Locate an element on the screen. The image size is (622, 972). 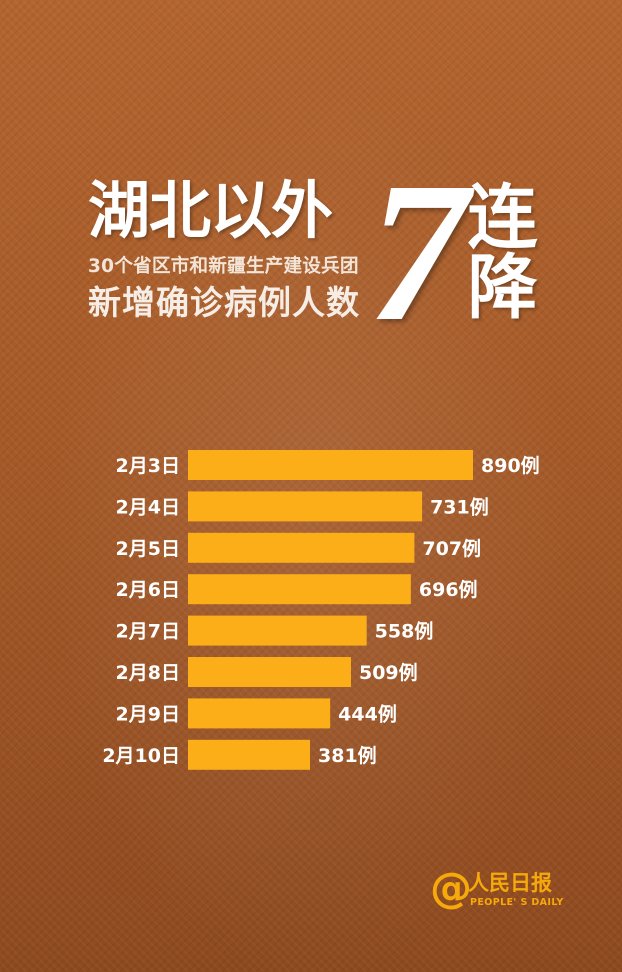
category-label: 2月9日 is located at coordinates (148, 714).